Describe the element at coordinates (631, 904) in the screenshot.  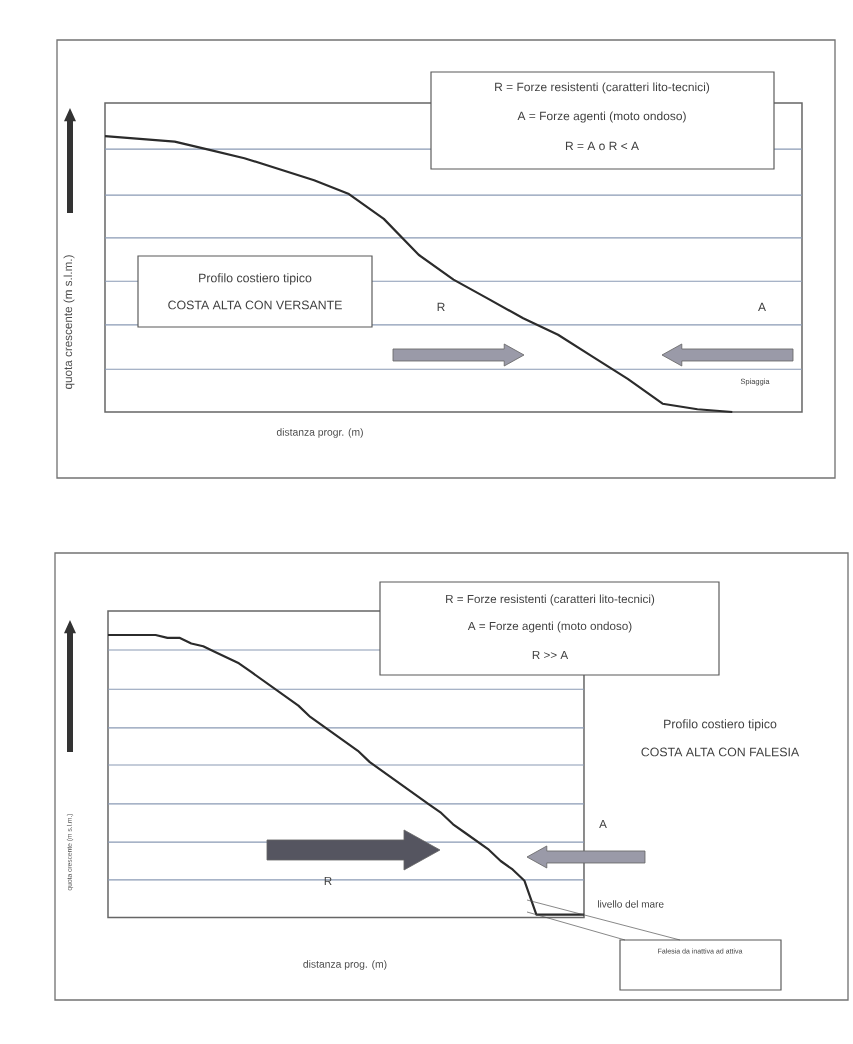
I see `text: livello del mare` at that location.